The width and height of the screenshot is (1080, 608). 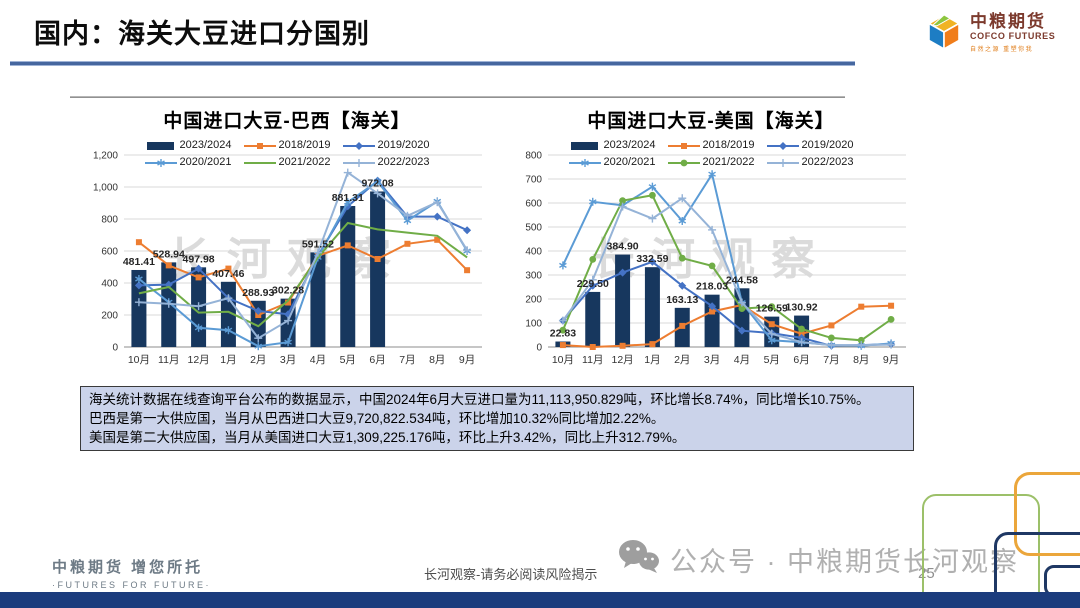 What do you see at coordinates (623, 247) in the screenshot?
I see `bar-data-label: 384.90` at bounding box center [623, 247].